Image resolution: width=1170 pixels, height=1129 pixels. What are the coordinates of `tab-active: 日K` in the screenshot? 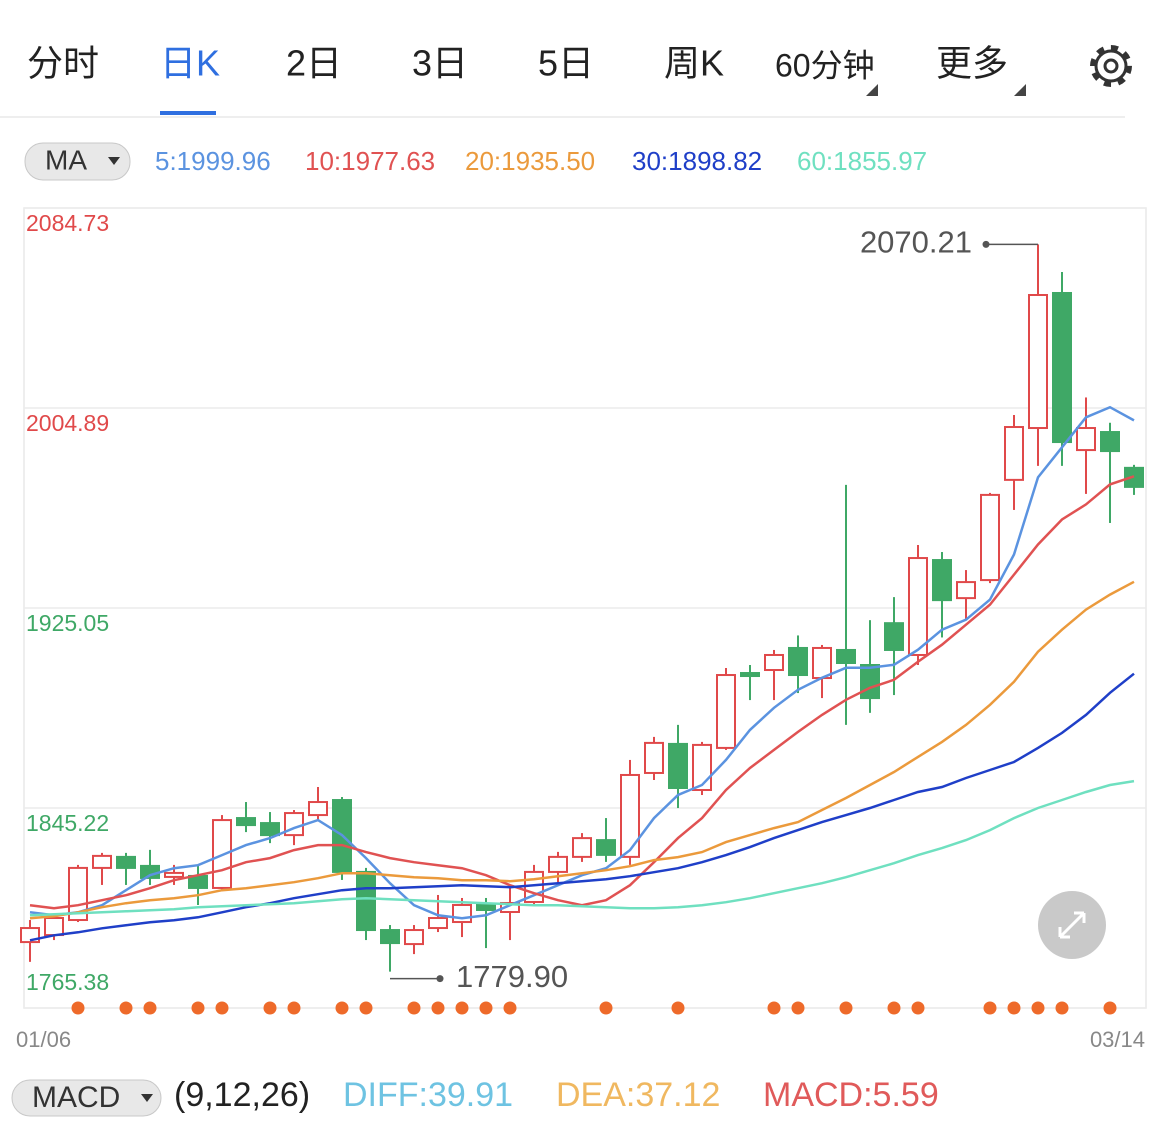 It's located at (190, 63).